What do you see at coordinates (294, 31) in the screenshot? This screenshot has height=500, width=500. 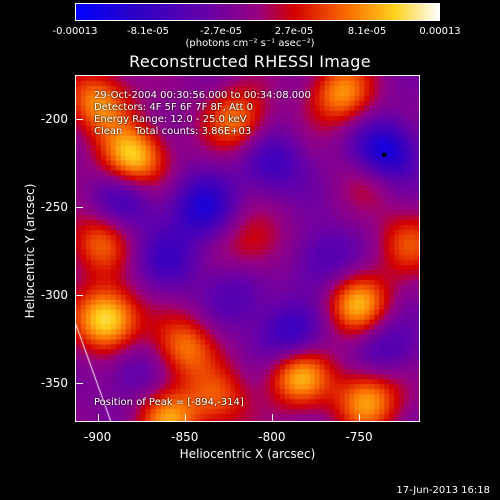 I see `colorbar-tick: 2.7e-05` at bounding box center [294, 31].